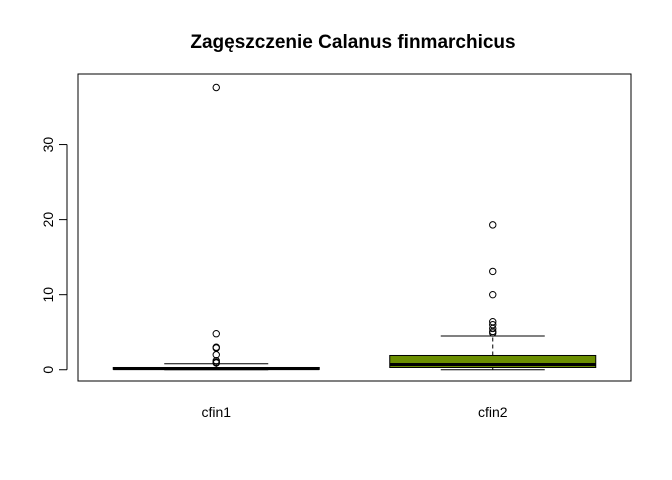 The image size is (672, 480). Describe the element at coordinates (48, 145) in the screenshot. I see `y-tick-label: 30` at that location.